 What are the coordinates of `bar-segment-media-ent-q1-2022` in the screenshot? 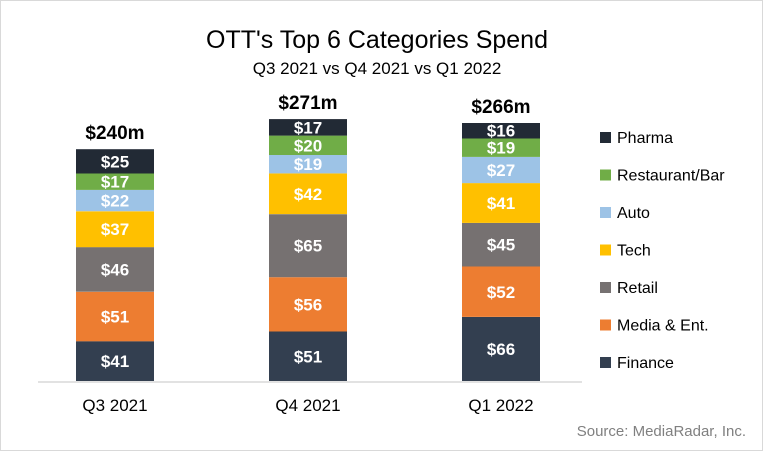 It's located at (501, 291).